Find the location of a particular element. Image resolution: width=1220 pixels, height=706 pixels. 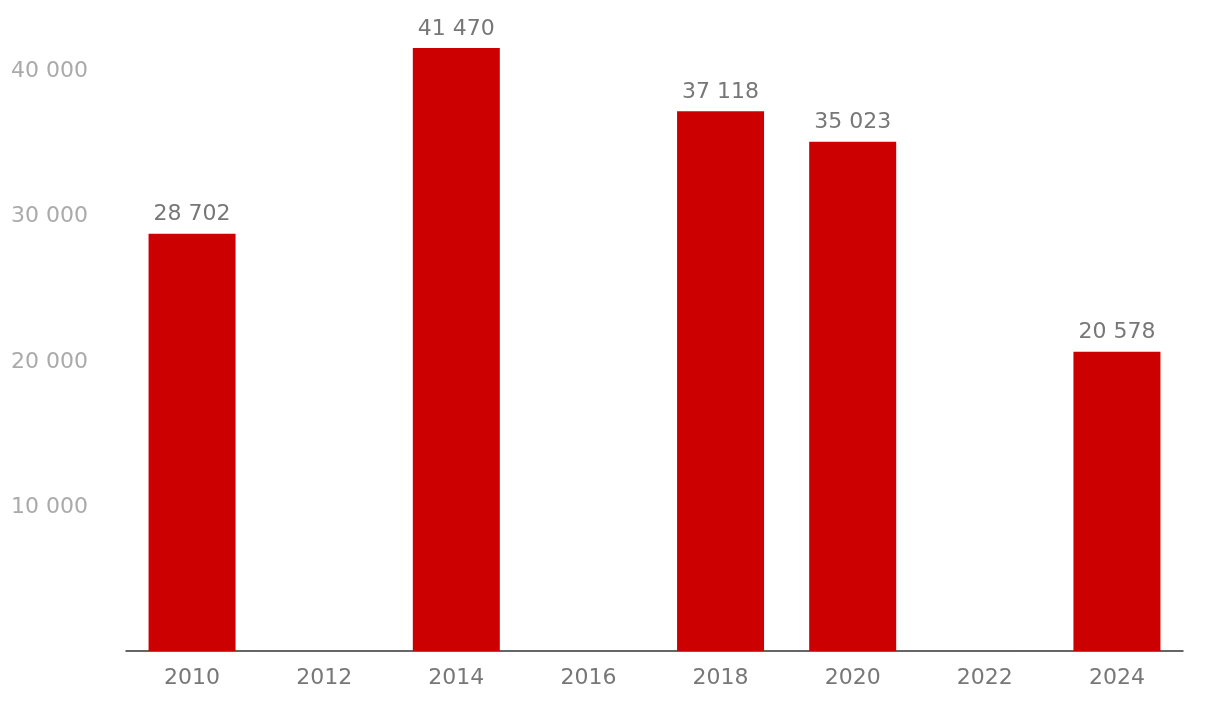

data-label: 35 023 is located at coordinates (853, 121).